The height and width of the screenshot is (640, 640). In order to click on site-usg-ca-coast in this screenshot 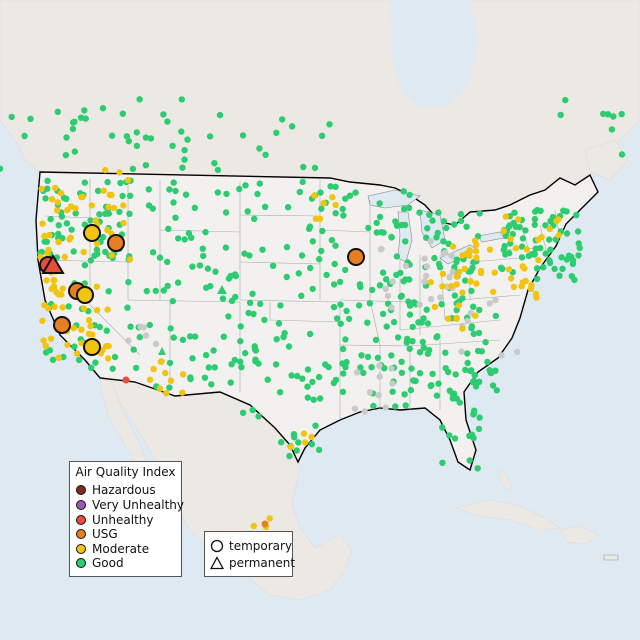, I will do `click(62, 325)`.